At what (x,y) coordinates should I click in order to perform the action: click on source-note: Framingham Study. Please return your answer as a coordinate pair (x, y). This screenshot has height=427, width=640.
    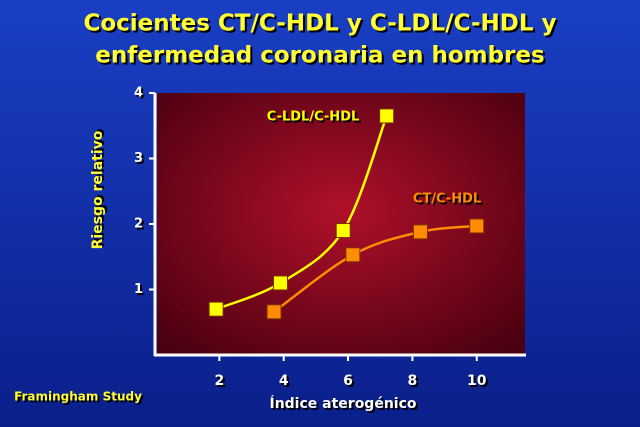
    Looking at the image, I should click on (78, 397).